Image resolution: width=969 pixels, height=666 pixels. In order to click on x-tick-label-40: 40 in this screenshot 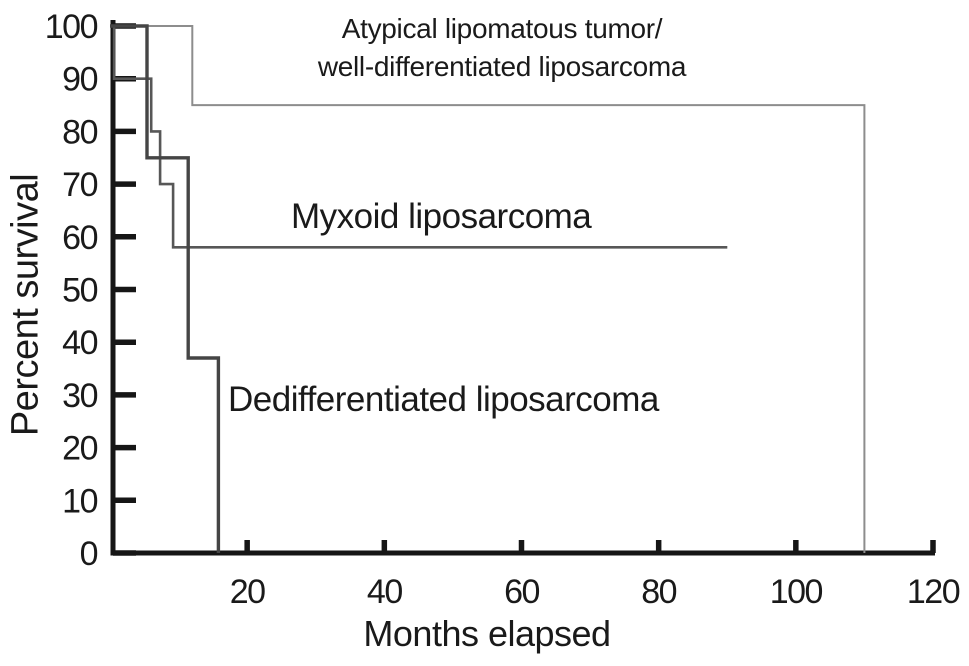, I will do `click(384, 592)`.